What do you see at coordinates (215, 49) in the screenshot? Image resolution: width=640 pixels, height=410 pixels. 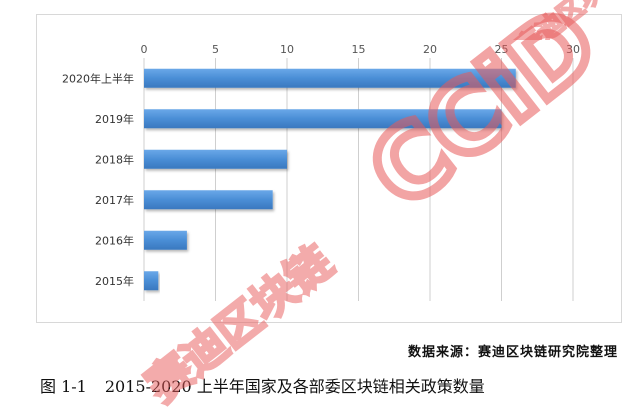 I see `x-tick-label: 5` at bounding box center [215, 49].